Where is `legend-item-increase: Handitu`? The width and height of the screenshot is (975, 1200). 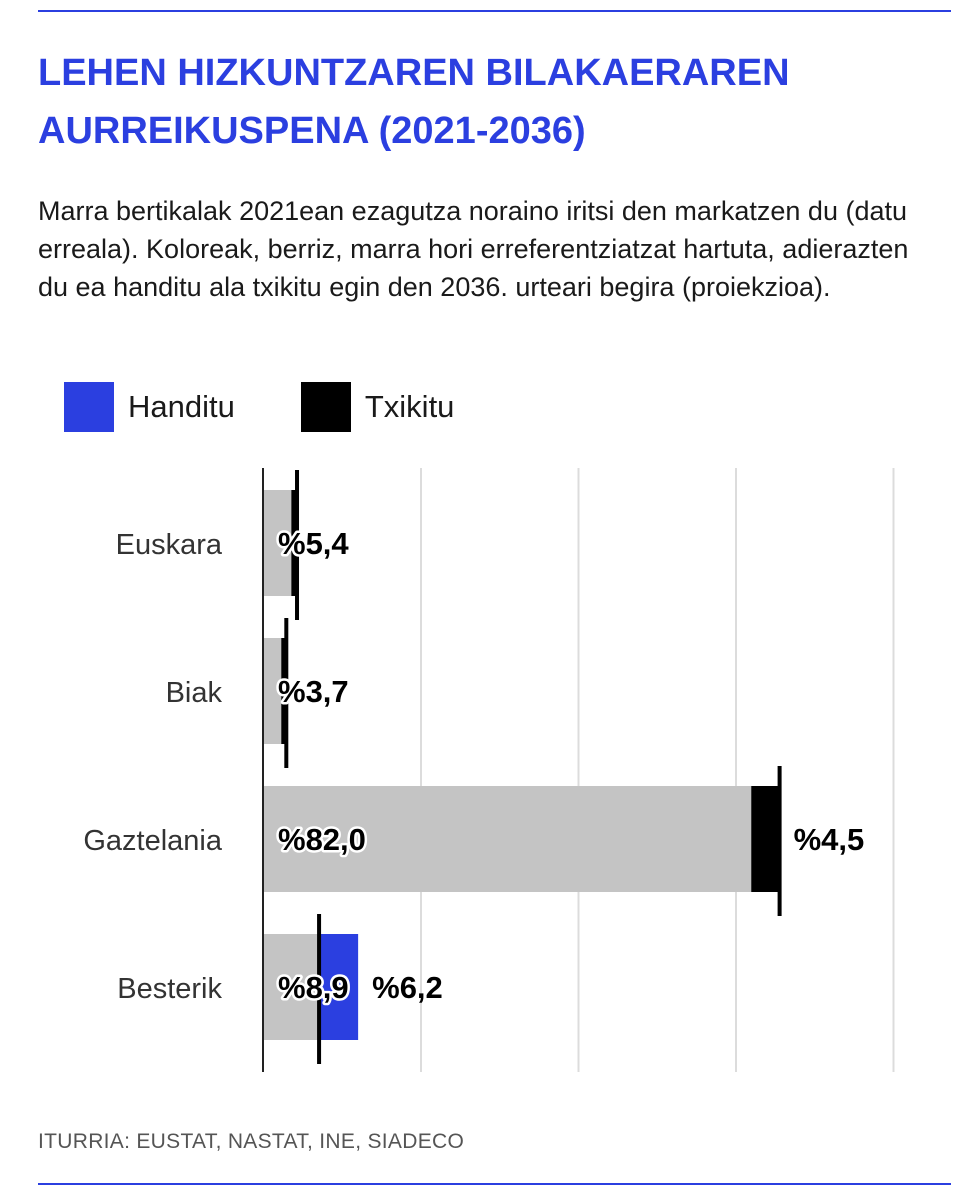 legend-item-increase: Handitu is located at coordinates (149, 407).